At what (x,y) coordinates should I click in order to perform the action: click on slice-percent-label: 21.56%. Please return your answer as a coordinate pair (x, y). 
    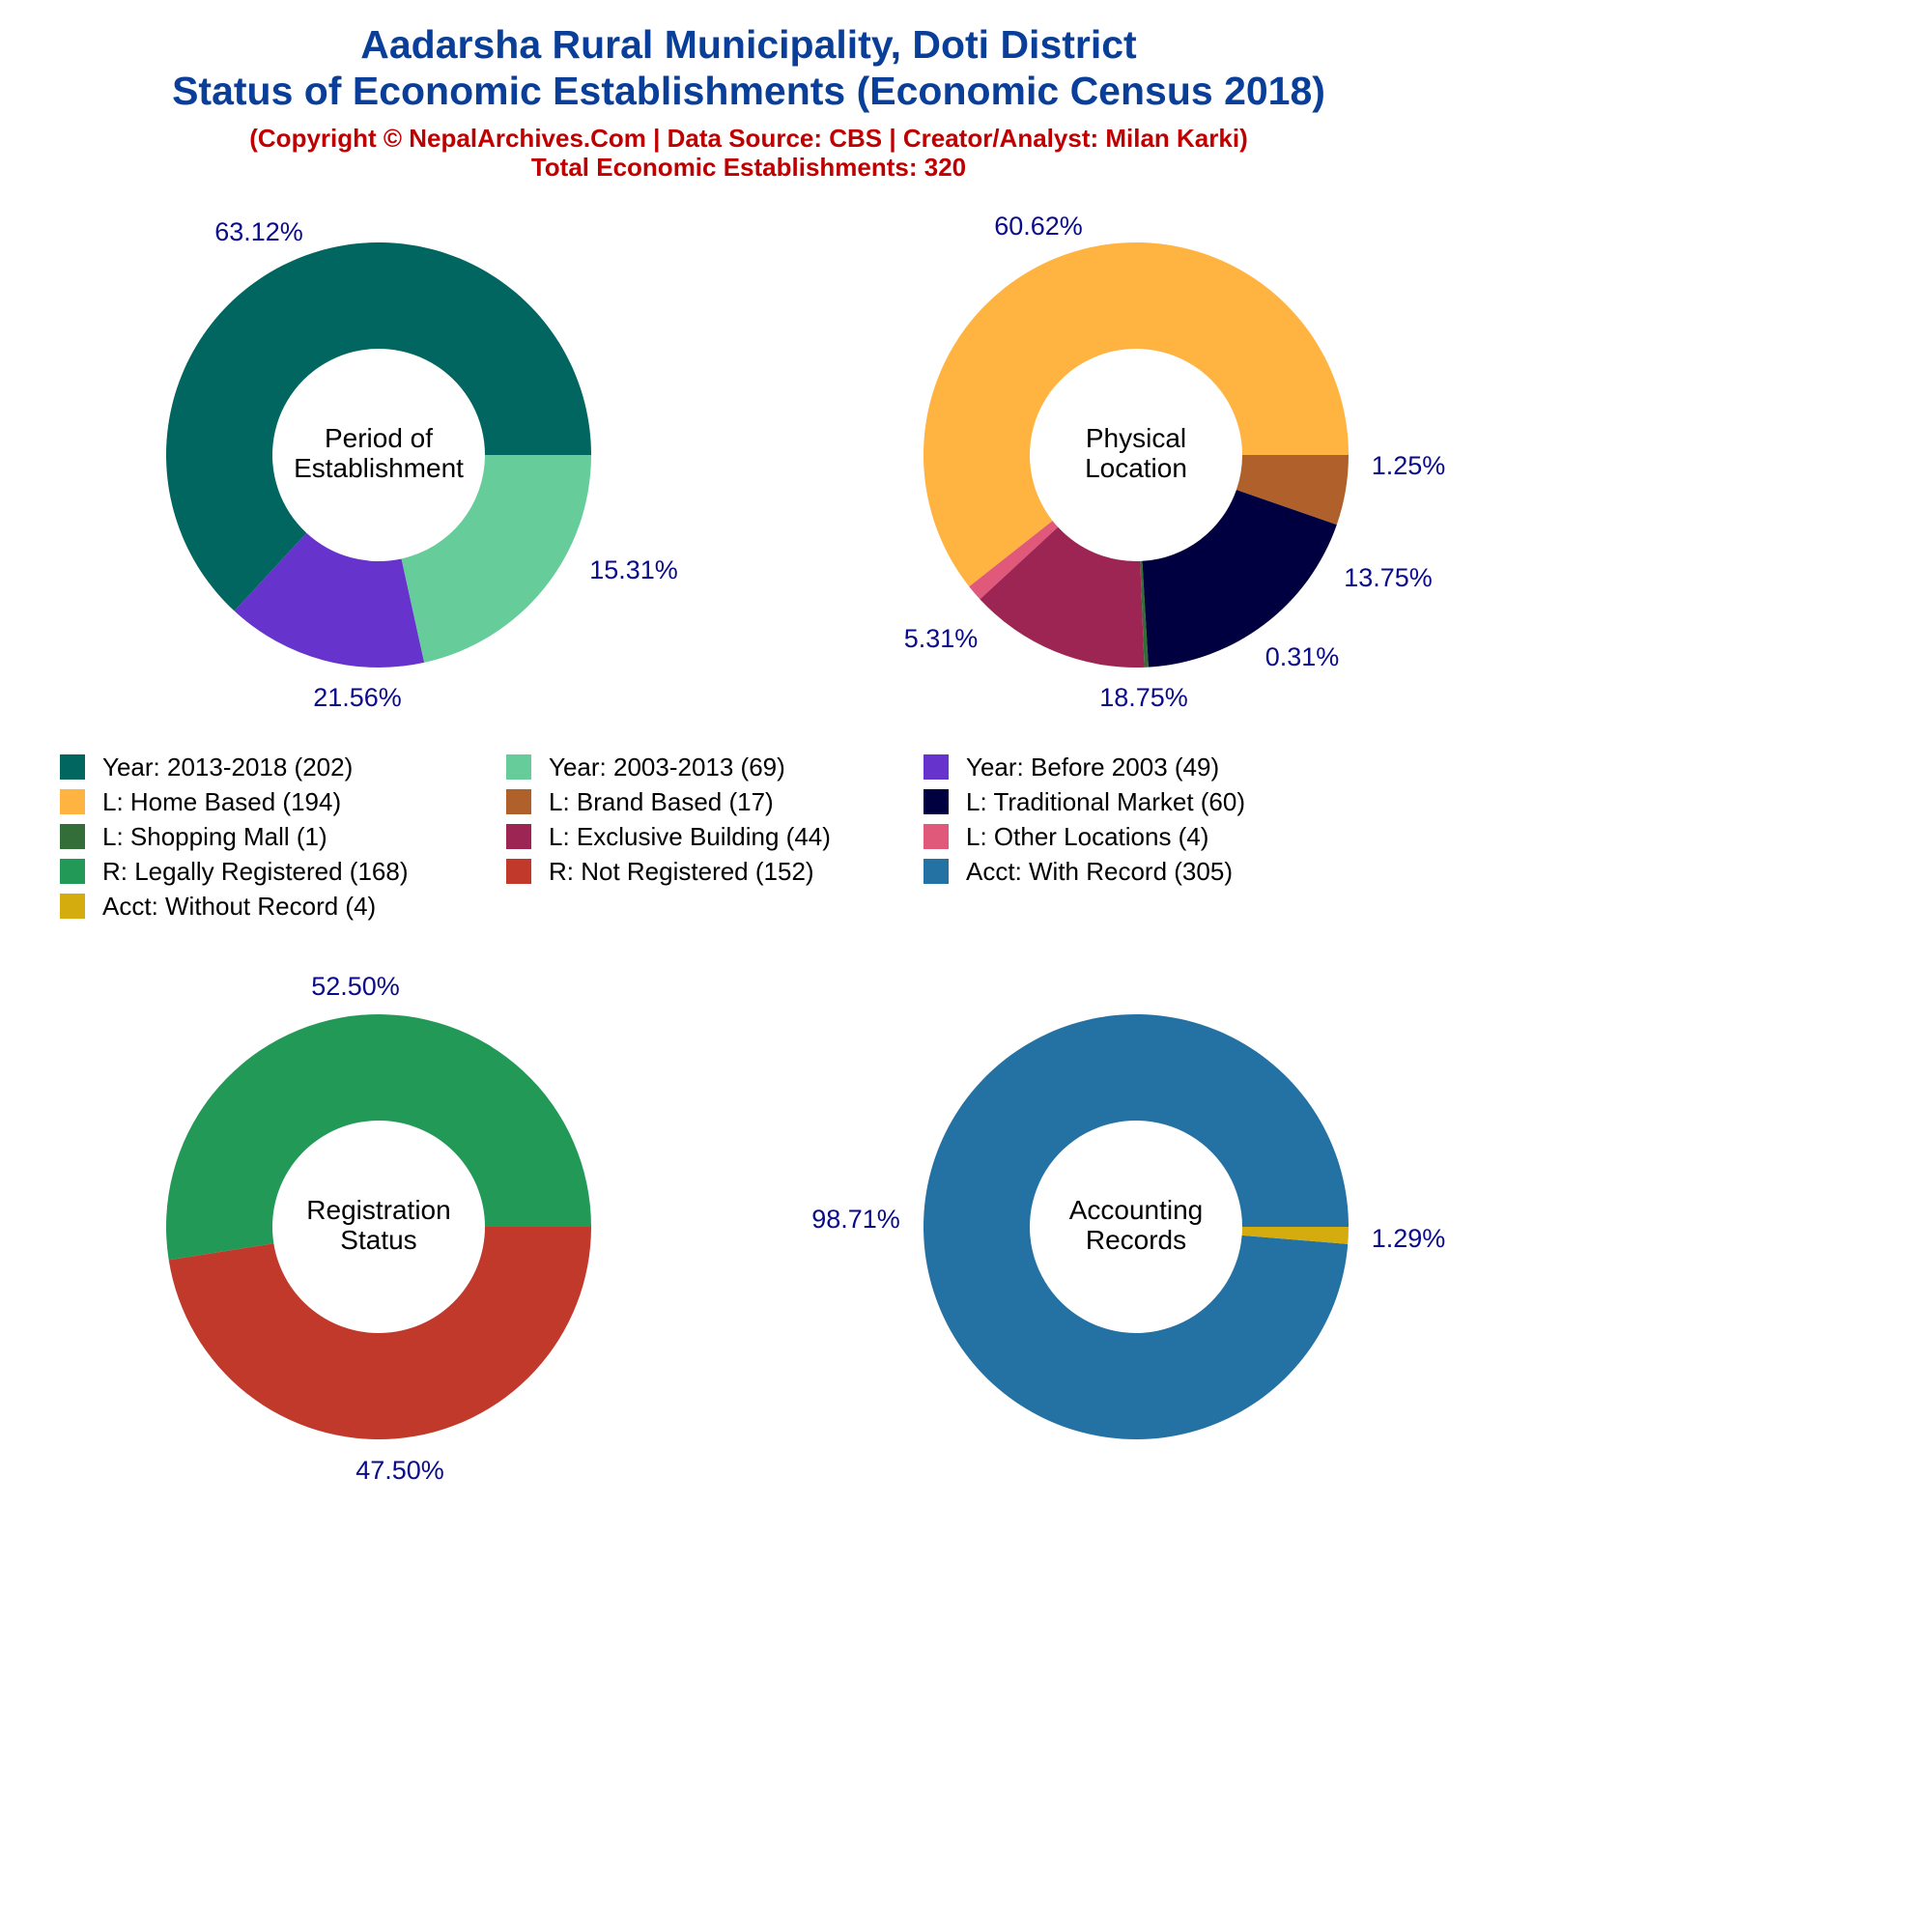
    Looking at the image, I should click on (357, 697).